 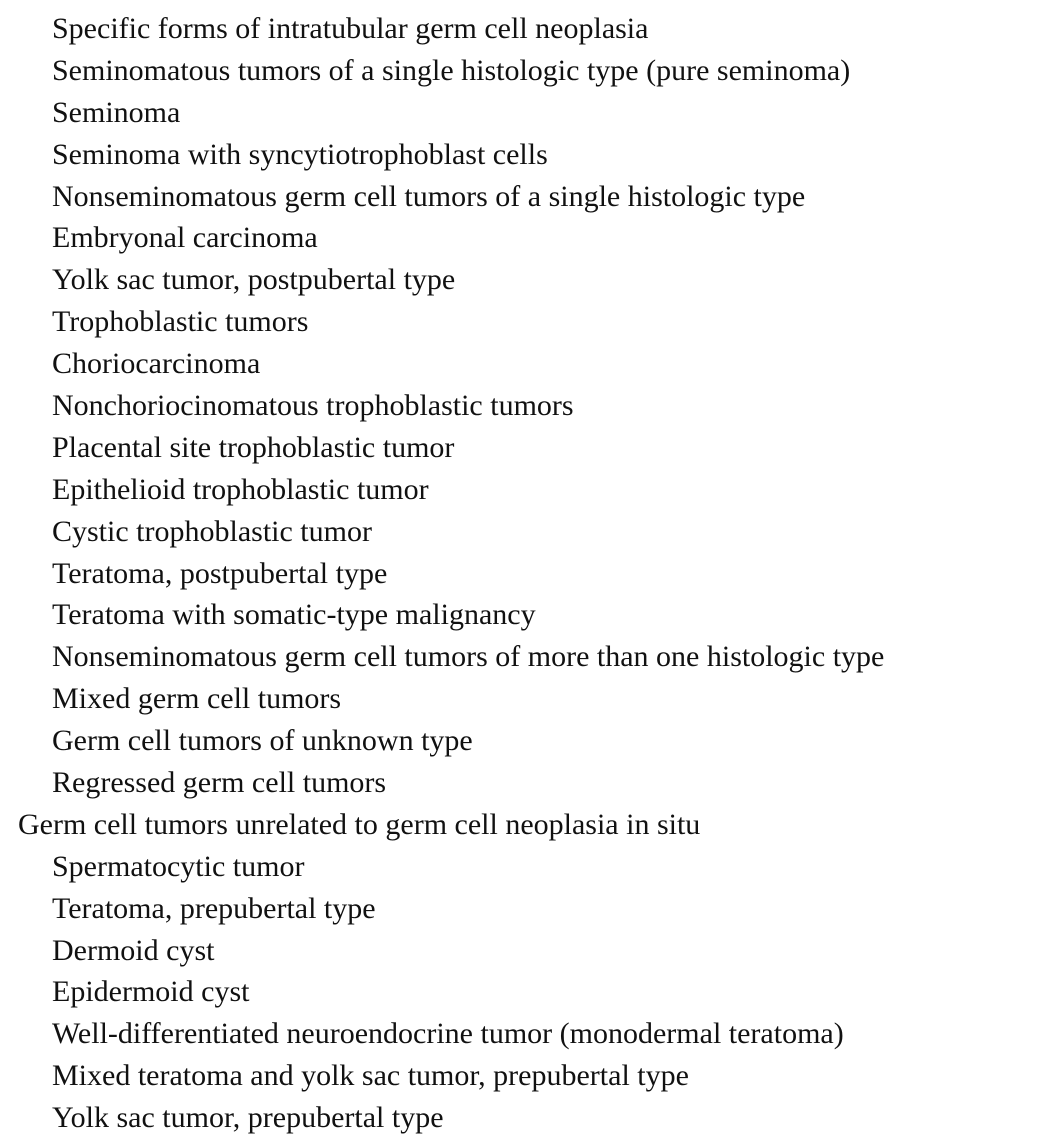 I want to click on list-item: Nonchoriocinomatous trophoblastic tumors, so click(x=313, y=406).